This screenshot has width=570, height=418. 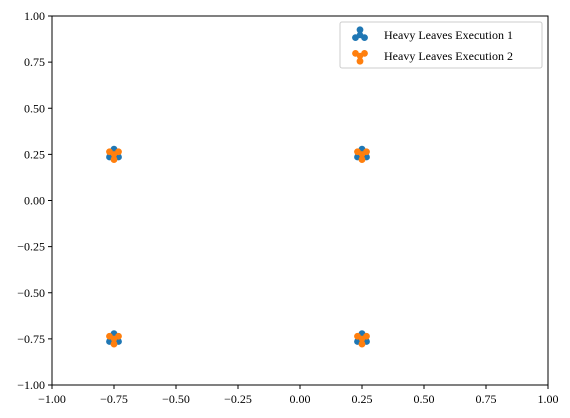 What do you see at coordinates (424, 399) in the screenshot?
I see `x-tick-label: 0.50` at bounding box center [424, 399].